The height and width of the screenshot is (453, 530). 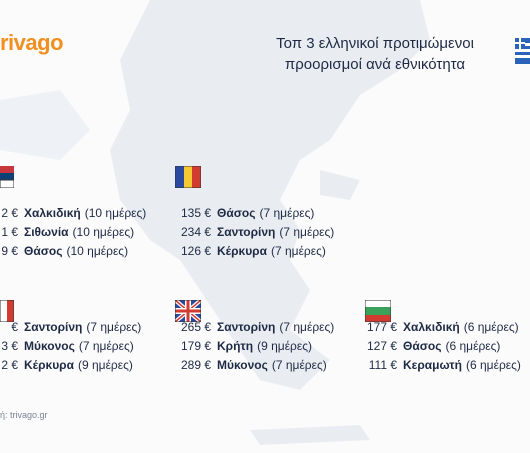 I want to click on destination-row: 111 € Κεραμωτή (6 ημέρες), so click(x=443, y=365).